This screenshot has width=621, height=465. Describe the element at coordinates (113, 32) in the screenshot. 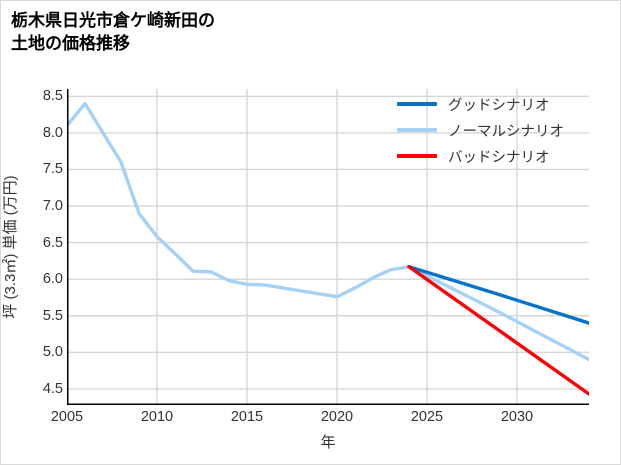

I see `page-title: 栃木県日光市倉ケ崎新田の 土地の価格推移` at that location.